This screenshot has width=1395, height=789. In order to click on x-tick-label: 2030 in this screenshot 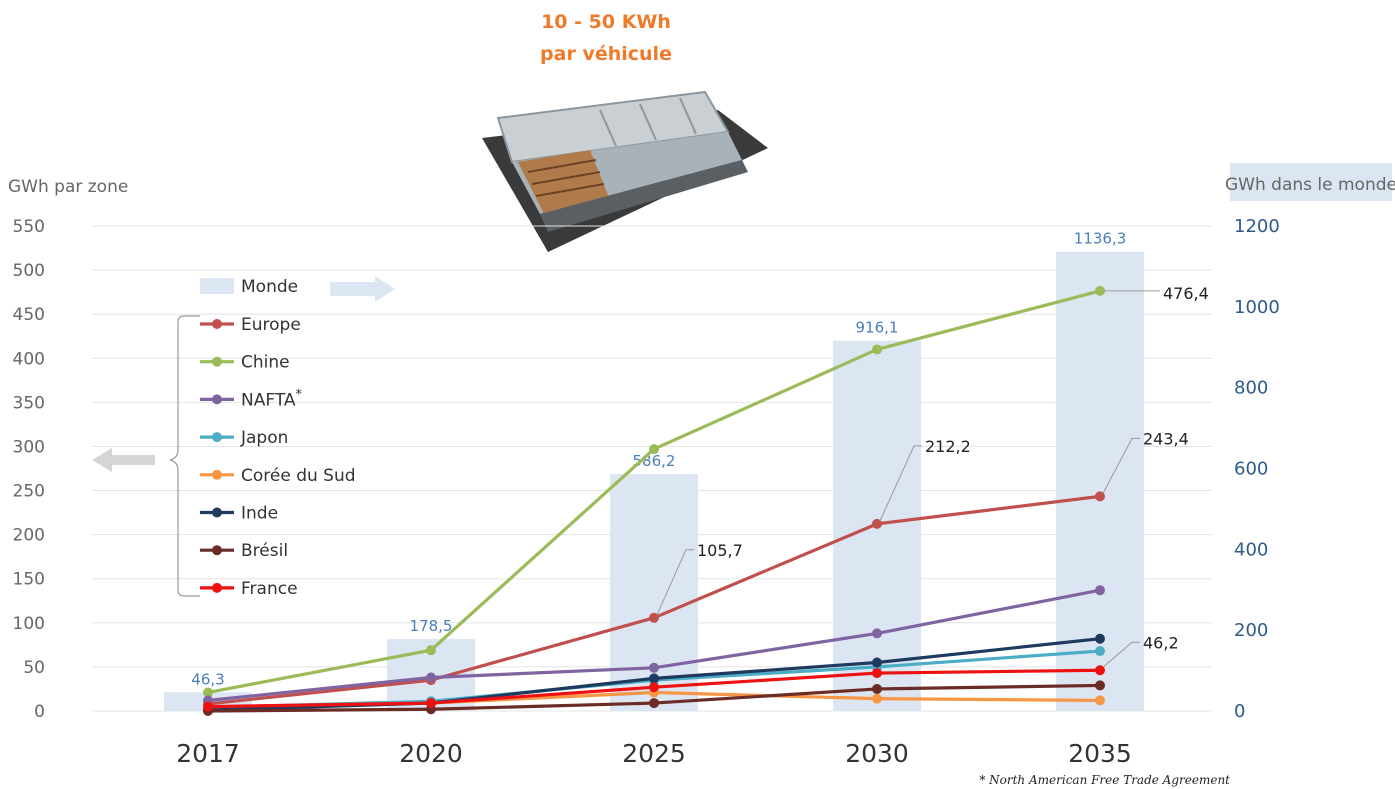, I will do `click(877, 753)`.